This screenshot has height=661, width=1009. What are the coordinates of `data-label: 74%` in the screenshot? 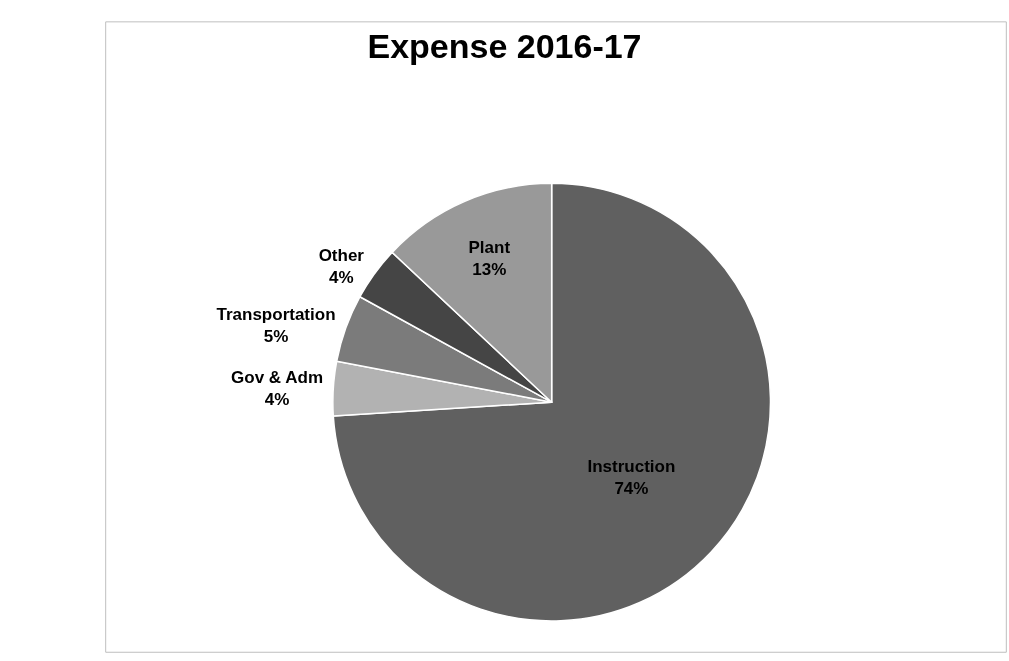 It's located at (631, 488).